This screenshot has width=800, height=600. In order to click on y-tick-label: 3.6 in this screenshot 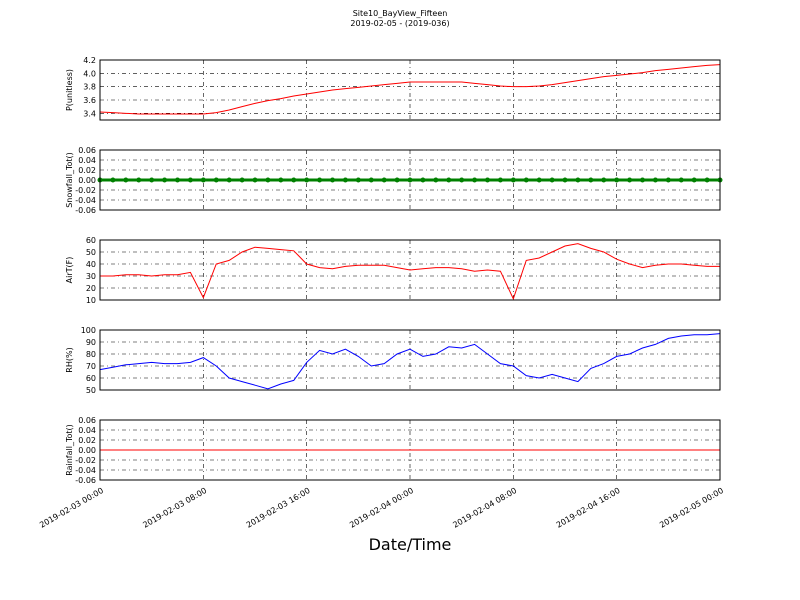, I will do `click(89, 100)`.